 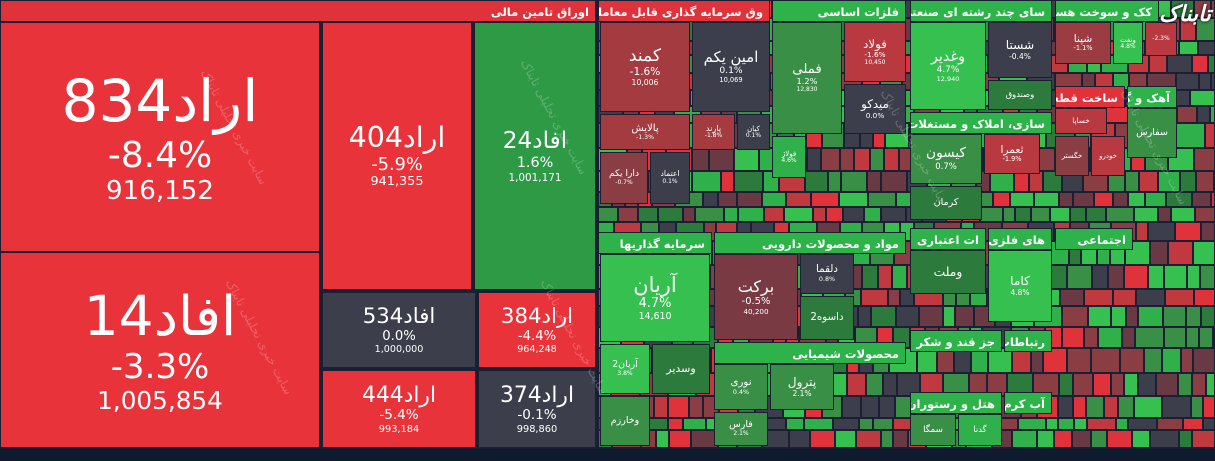 I want to click on stock-tile: فملی 1.2% 12,830, so click(x=807, y=78).